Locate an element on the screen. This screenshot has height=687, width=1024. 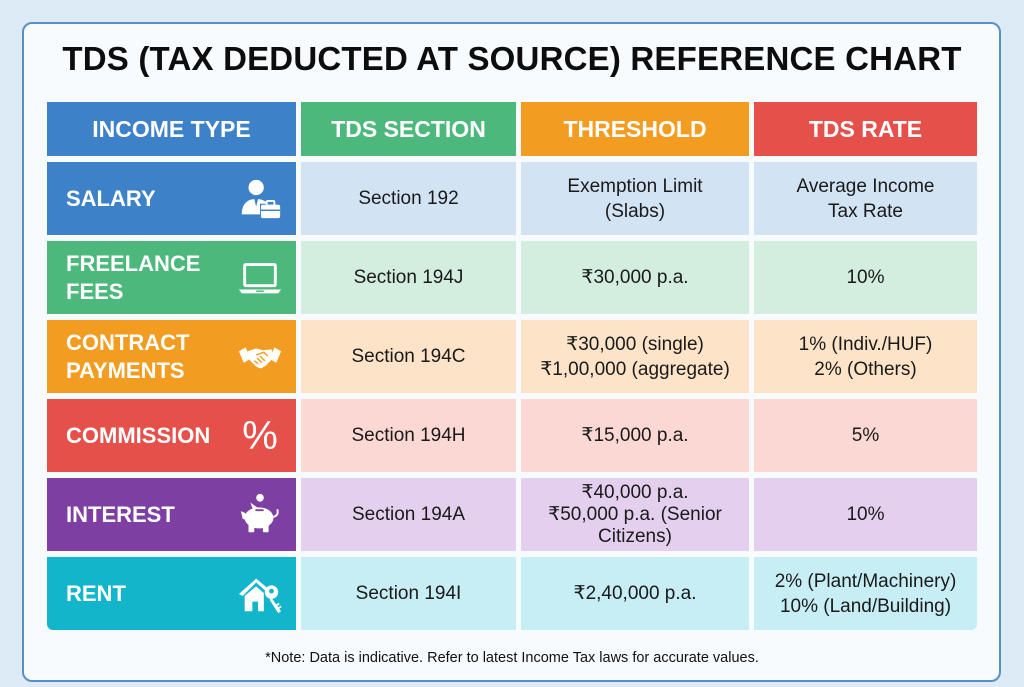
tds-section-cell: Section 194H is located at coordinates (408, 435).